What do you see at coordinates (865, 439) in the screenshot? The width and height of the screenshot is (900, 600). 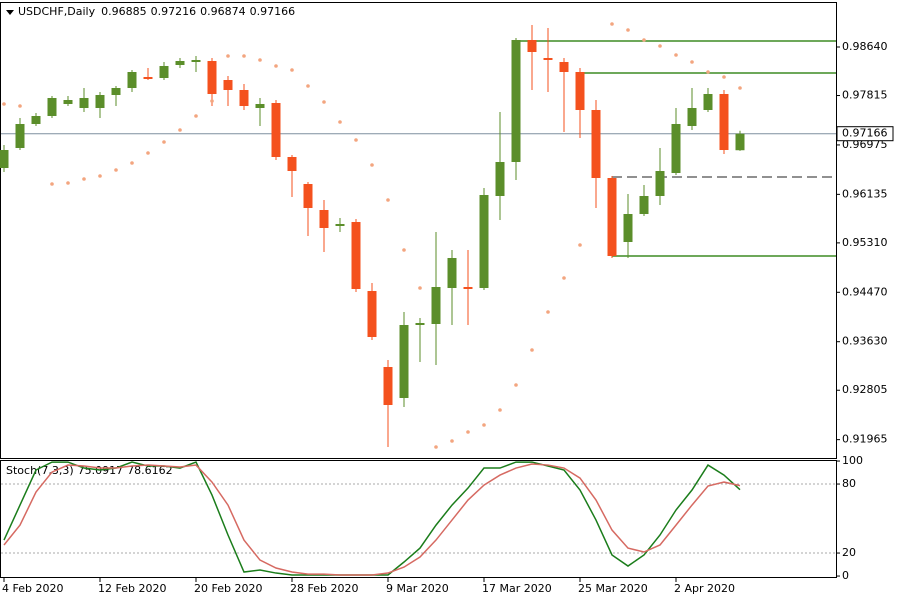 I see `y-tick-label: 0.91965` at bounding box center [865, 439].